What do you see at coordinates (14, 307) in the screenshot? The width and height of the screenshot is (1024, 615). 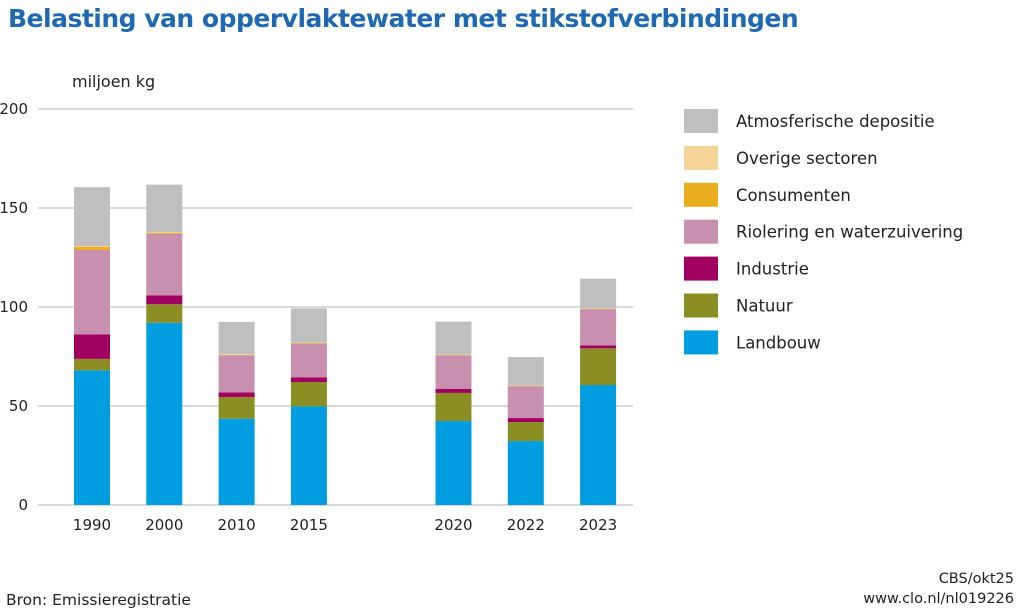 I see `y-tick-label: 100` at bounding box center [14, 307].